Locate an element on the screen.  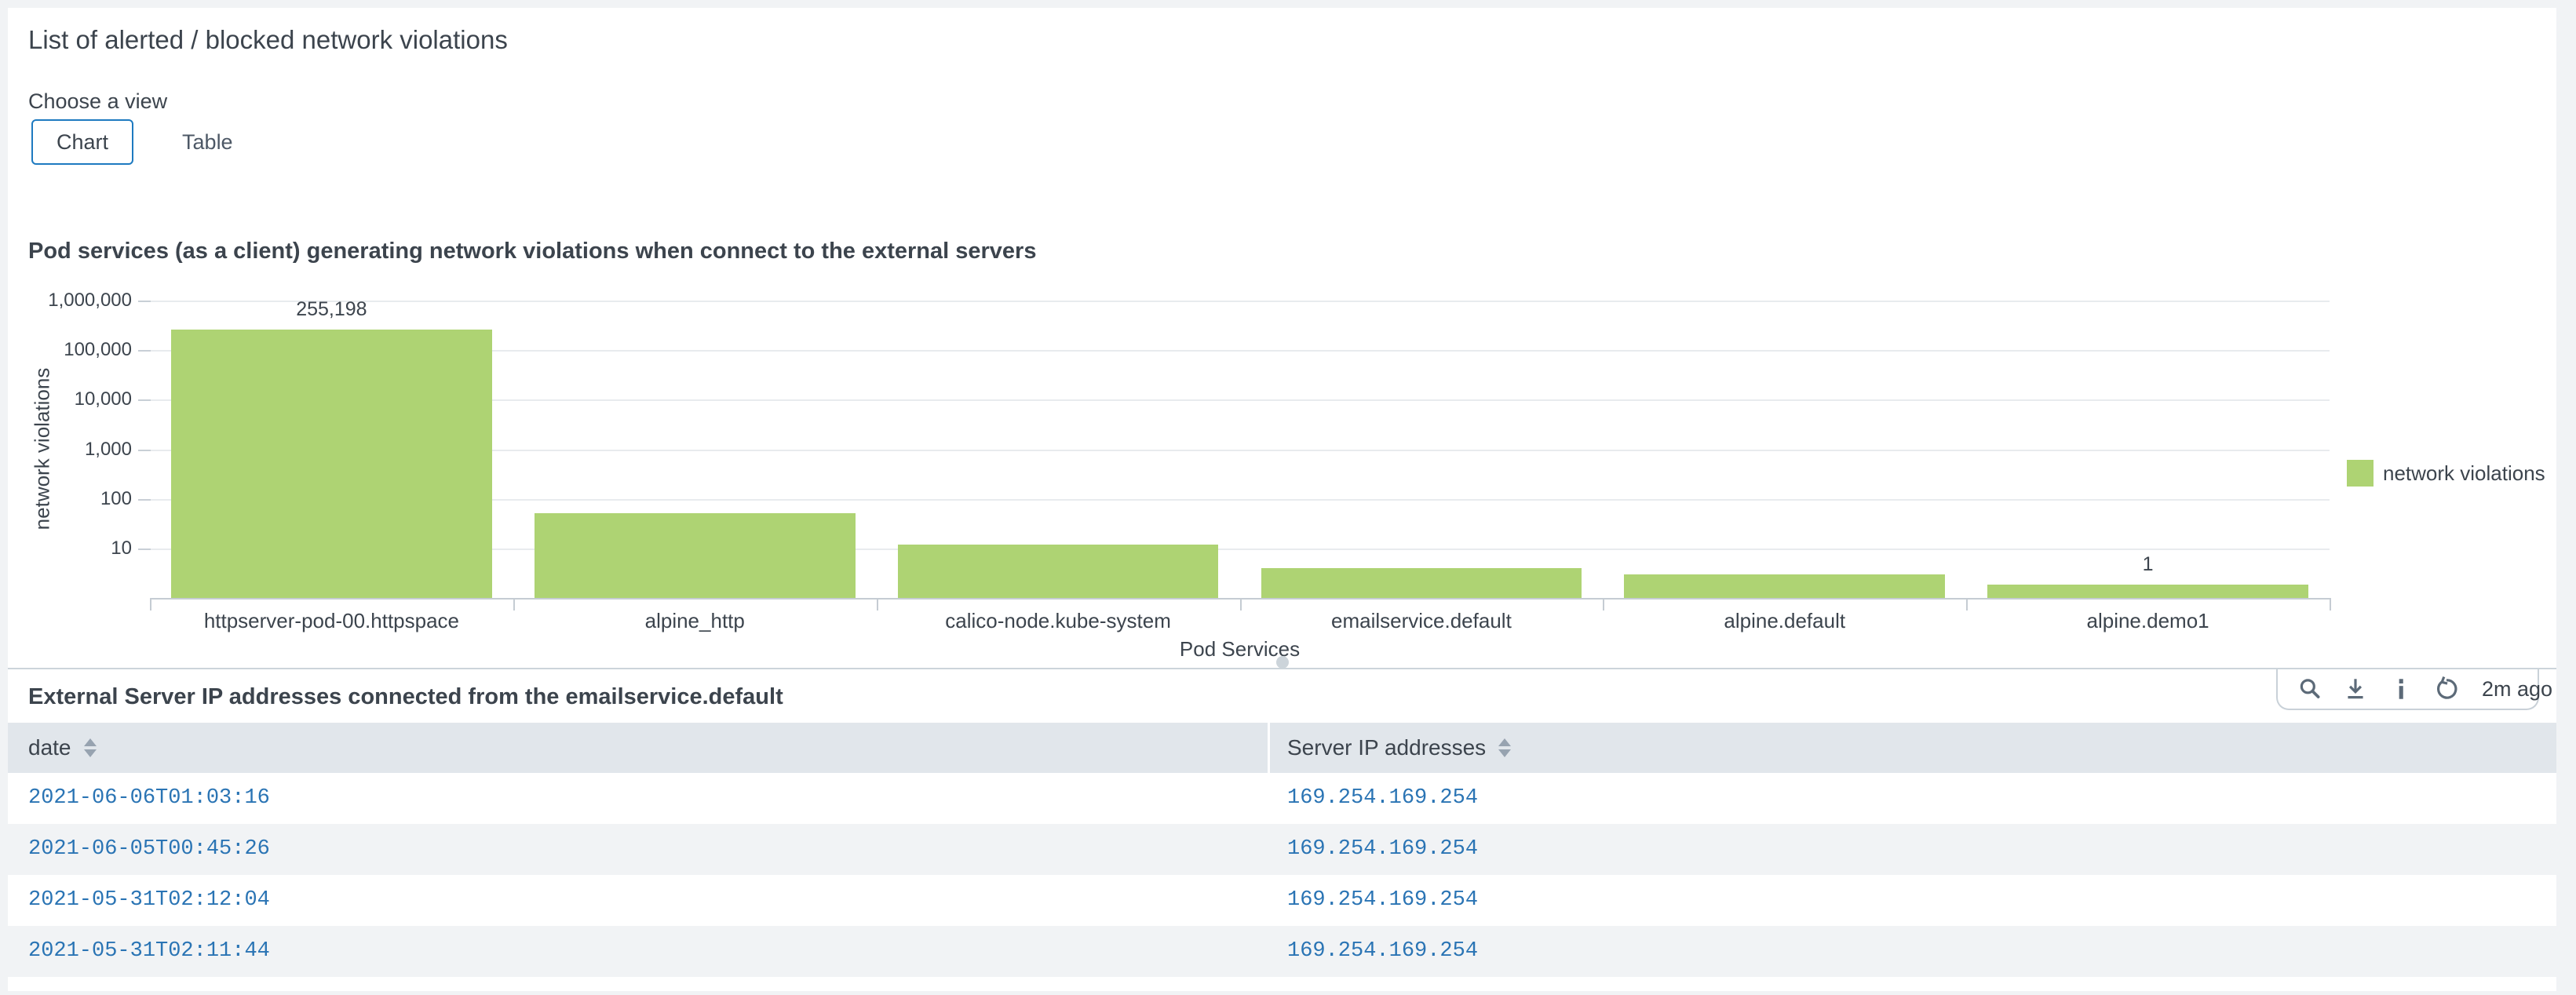
refresh-icon is located at coordinates (2446, 689).